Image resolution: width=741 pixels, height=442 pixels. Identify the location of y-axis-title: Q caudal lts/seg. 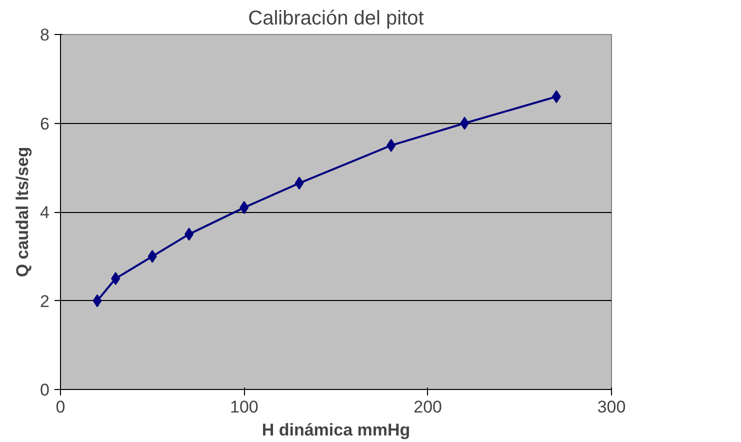
(22, 212).